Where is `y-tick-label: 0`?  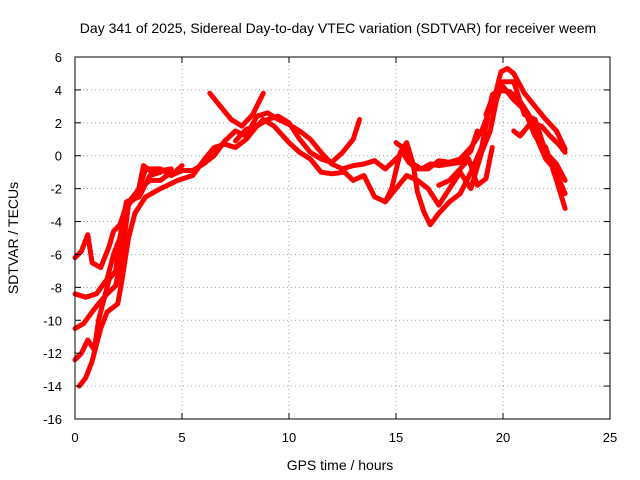 y-tick-label: 0 is located at coordinates (58, 156).